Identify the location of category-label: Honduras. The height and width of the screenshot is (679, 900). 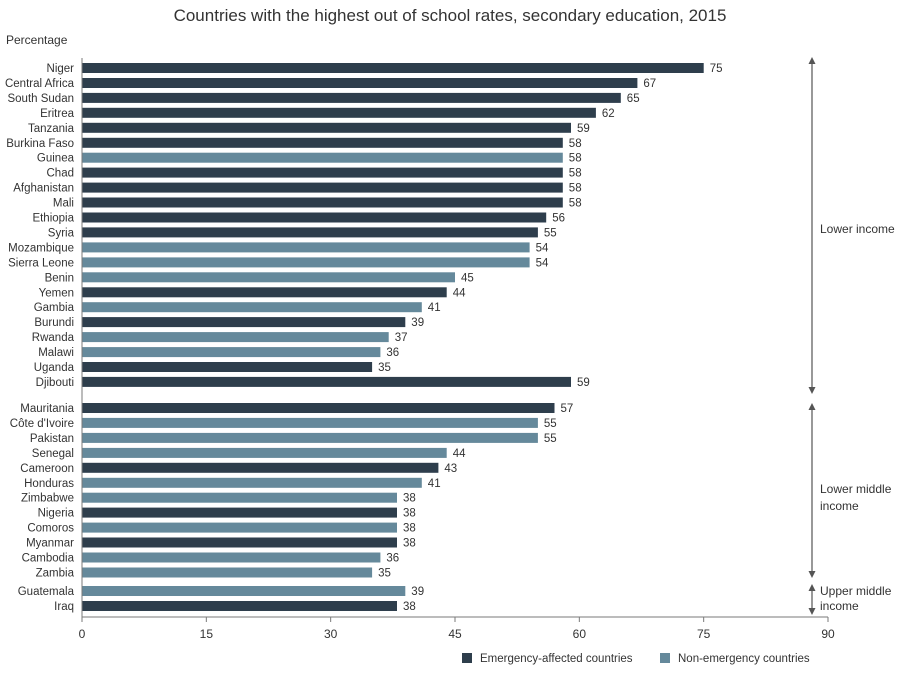
(49, 484).